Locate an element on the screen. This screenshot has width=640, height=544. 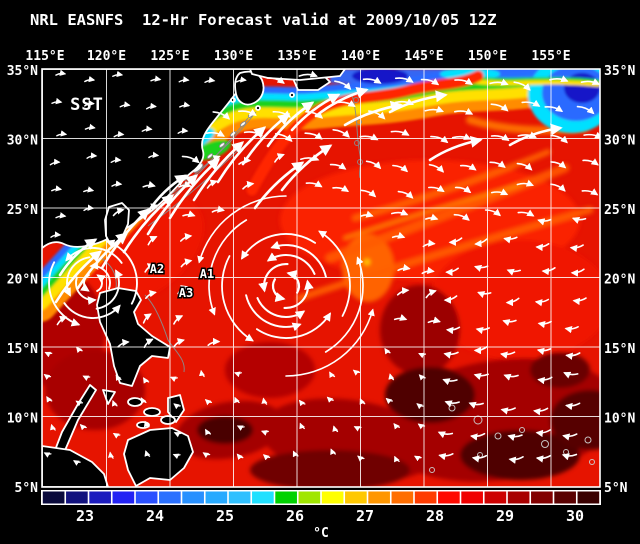
lon-tick-label: 155°E is located at coordinates (550, 56).